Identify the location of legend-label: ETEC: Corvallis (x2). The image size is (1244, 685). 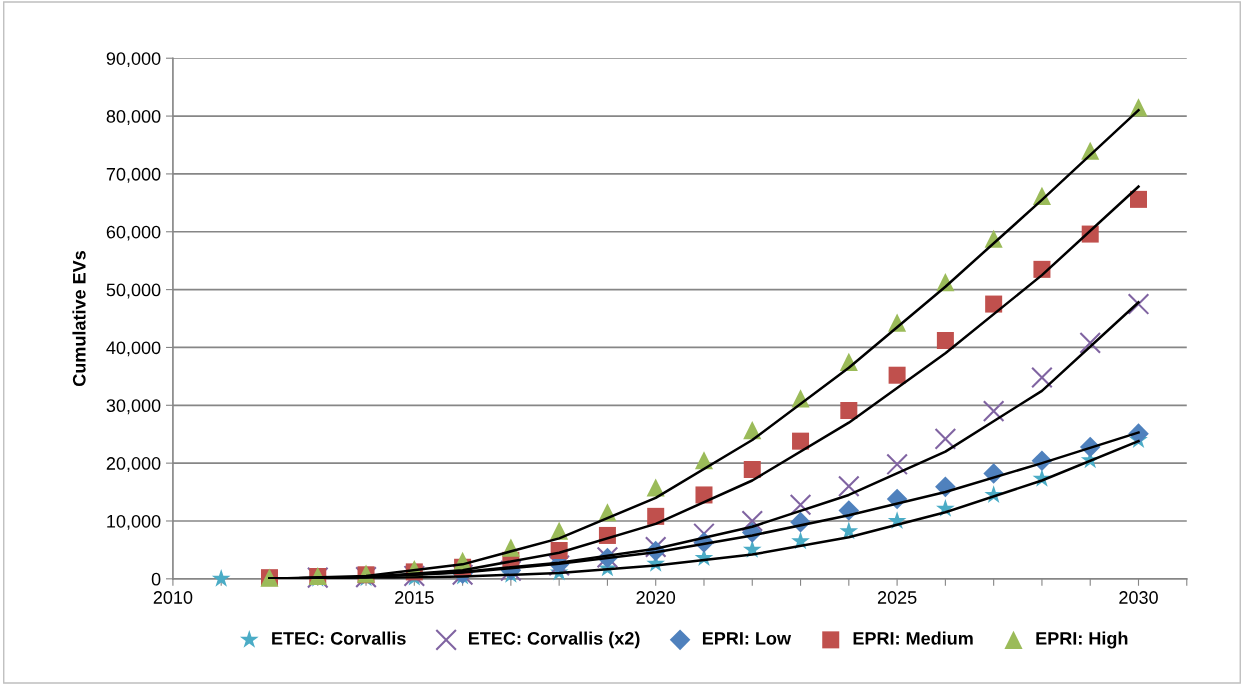
(554, 640).